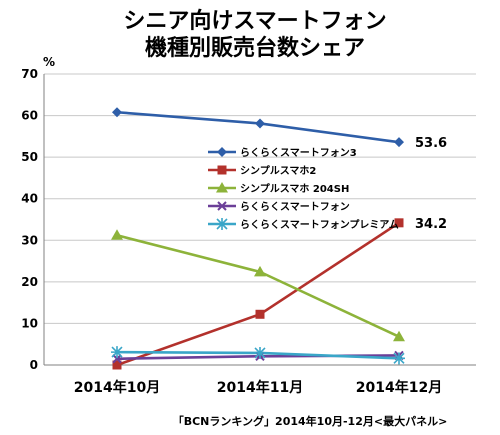 Image resolution: width=500 pixels, height=435 pixels. I want to click on y-tick-label: 70, so click(29, 74).